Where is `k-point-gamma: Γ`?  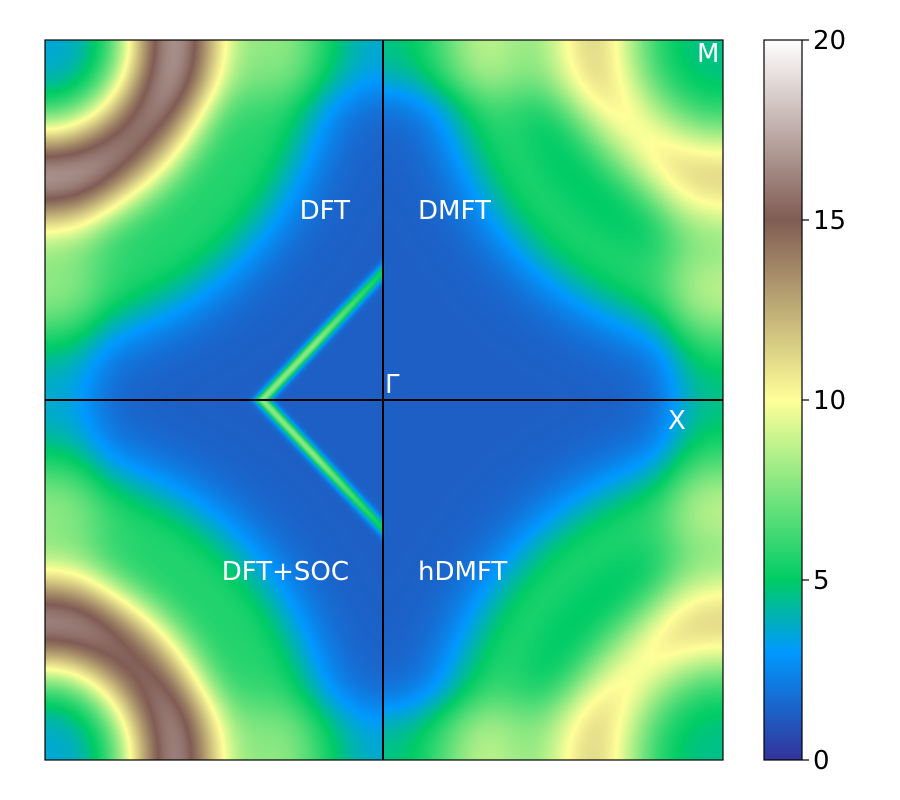
k-point-gamma: Γ is located at coordinates (392, 385).